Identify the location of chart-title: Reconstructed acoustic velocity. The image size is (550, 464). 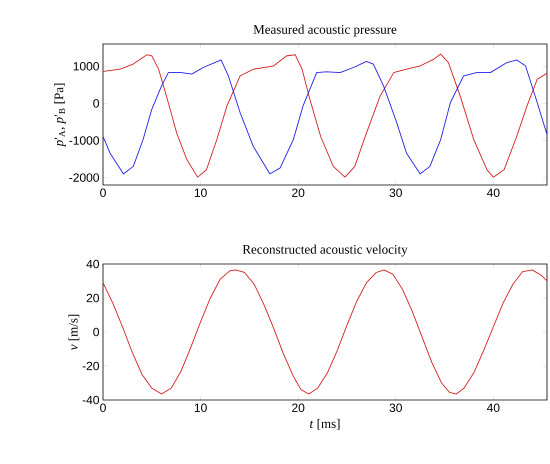
(325, 250).